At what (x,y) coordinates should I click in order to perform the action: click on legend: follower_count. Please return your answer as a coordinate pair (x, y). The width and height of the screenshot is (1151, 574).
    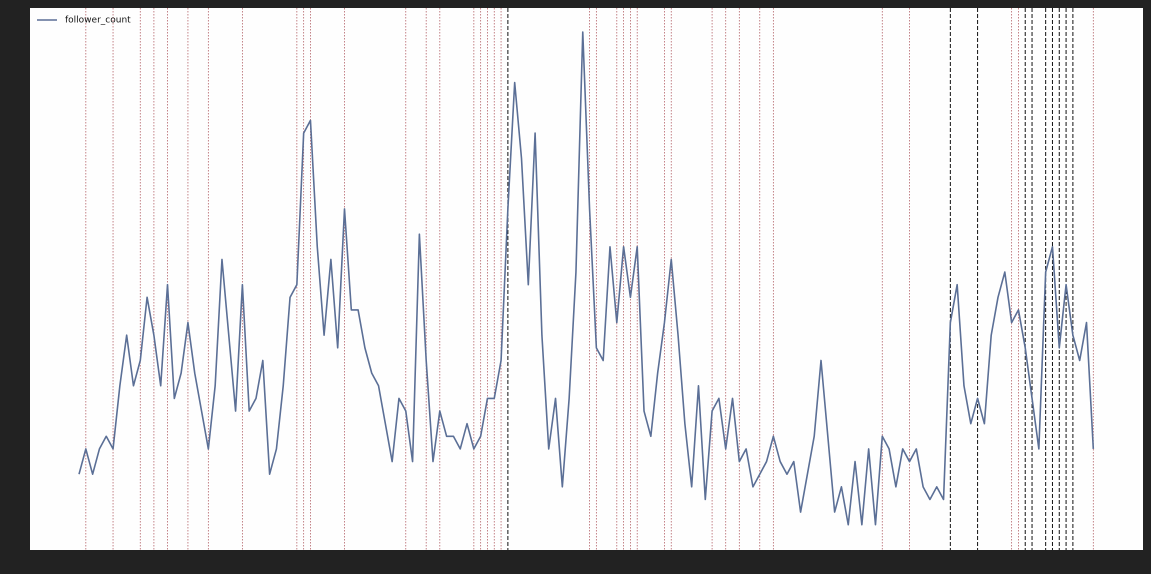
    Looking at the image, I should click on (84, 21).